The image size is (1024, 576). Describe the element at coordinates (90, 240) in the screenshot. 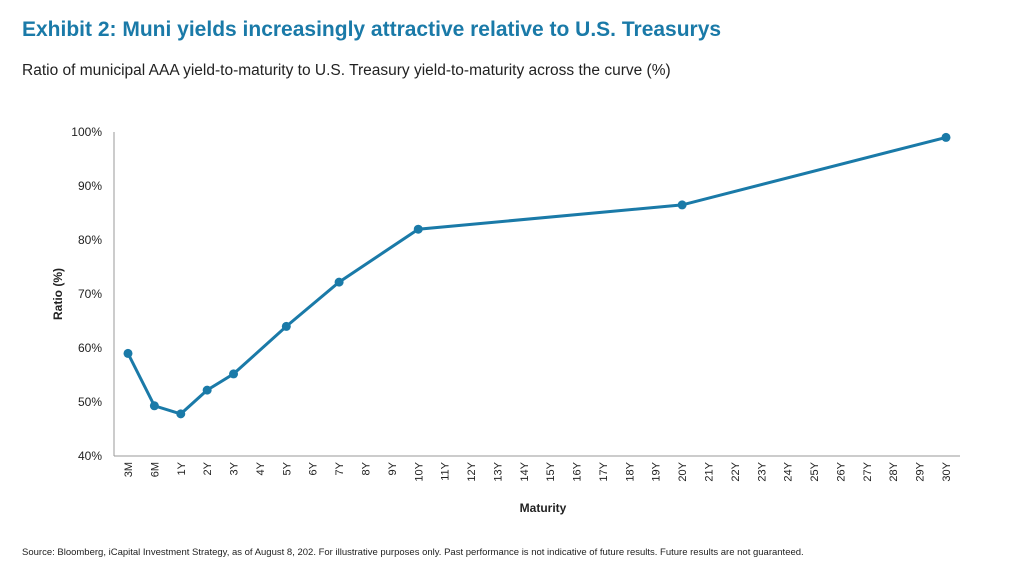

I see `y-tick-label: 80%` at that location.